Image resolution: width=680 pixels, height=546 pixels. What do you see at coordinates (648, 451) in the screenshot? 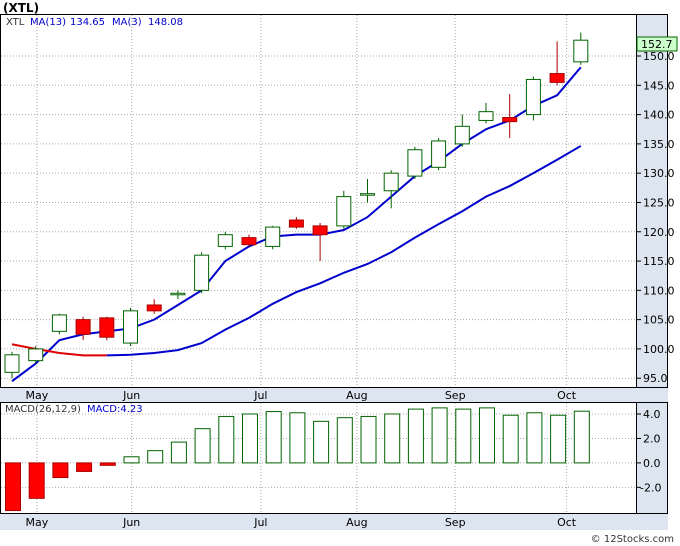
I see `macd-axis-ticks: -2.0 0.0 2.0 4.0` at bounding box center [648, 451].